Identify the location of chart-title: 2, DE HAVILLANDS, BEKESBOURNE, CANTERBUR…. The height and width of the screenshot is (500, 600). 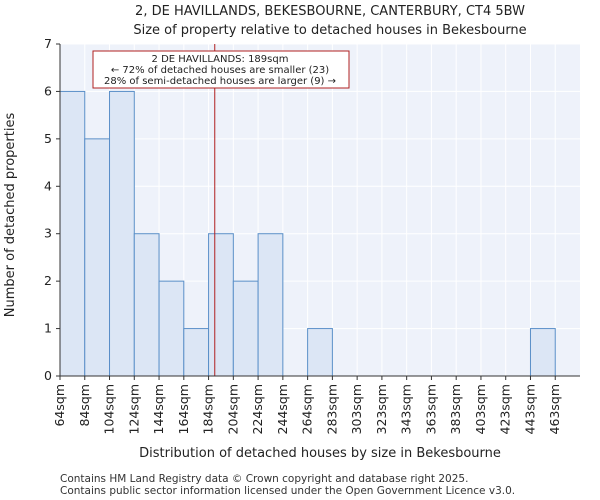
(330, 11).